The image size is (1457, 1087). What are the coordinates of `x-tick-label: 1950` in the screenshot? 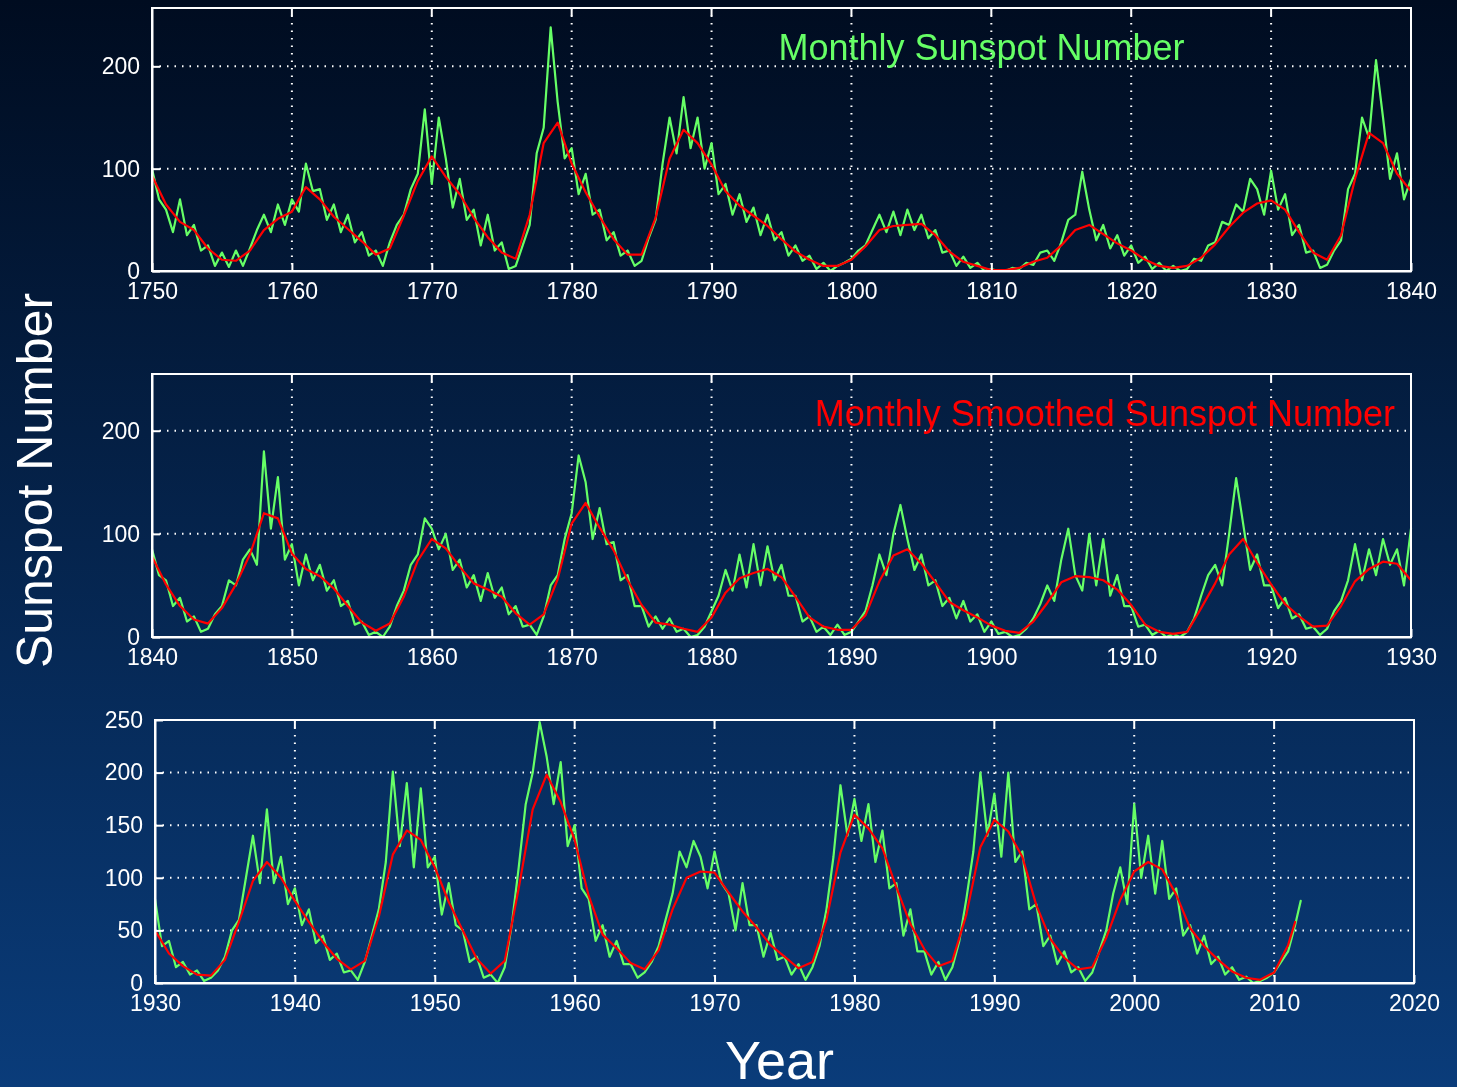 It's located at (435, 1003).